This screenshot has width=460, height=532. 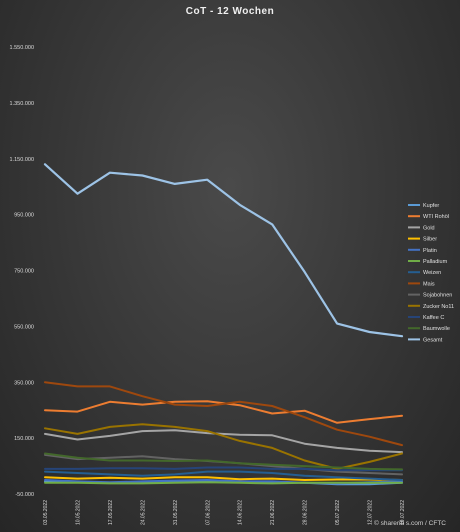 I want to click on legend-label: Silber, so click(x=430, y=240).